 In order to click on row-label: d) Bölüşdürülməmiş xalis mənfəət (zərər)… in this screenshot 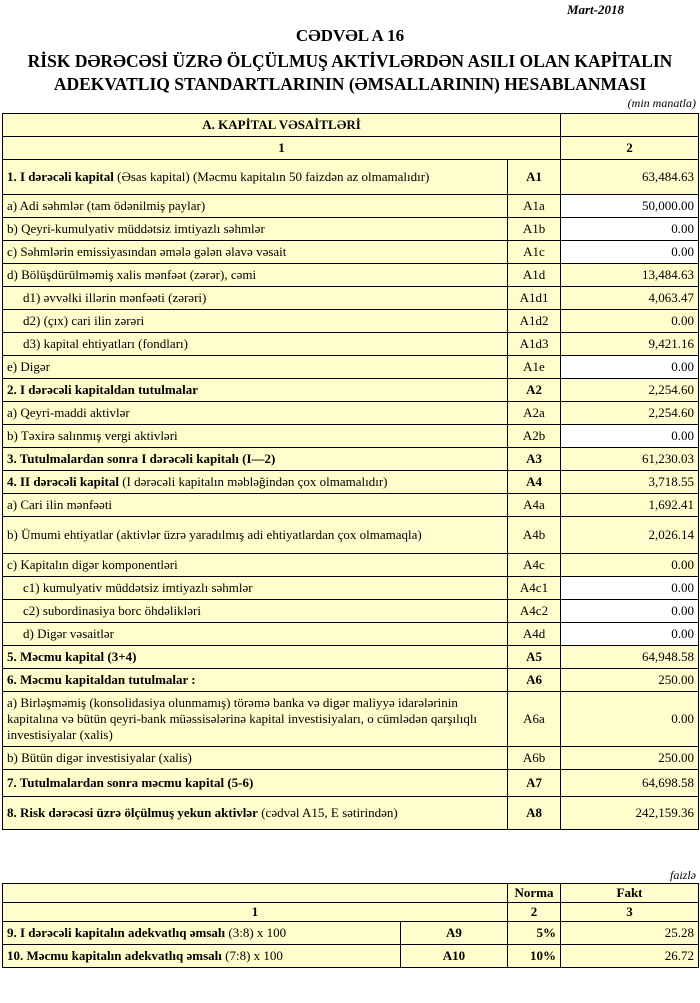, I will do `click(255, 275)`.